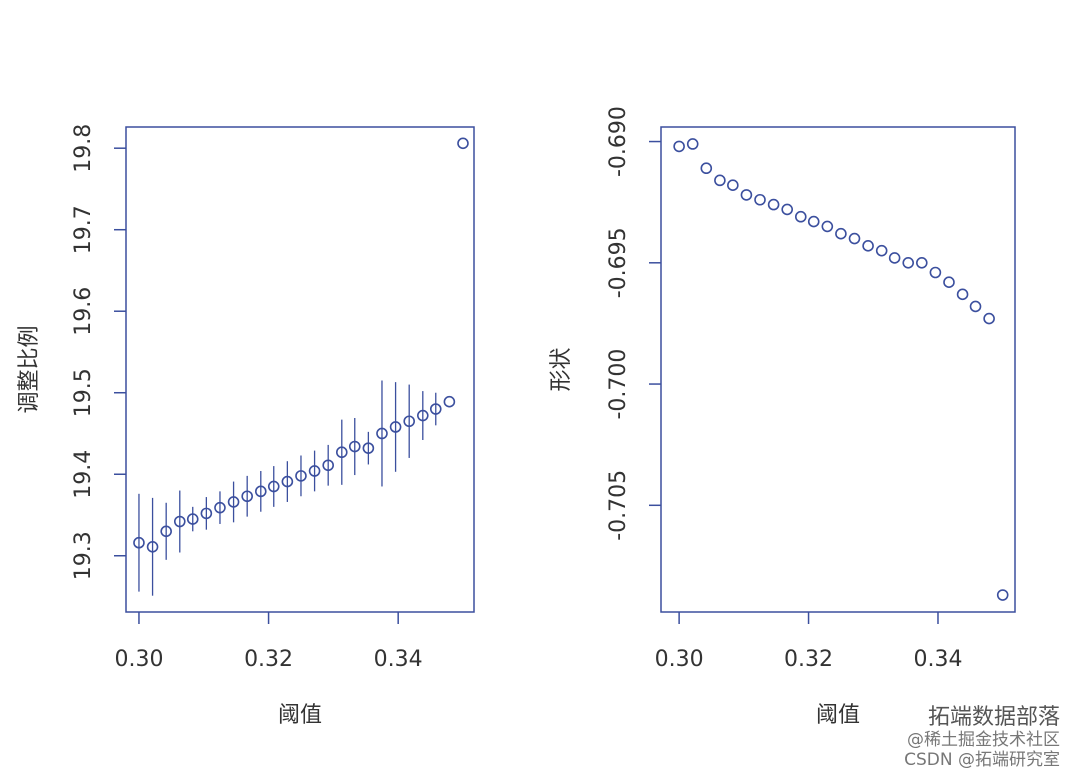 The width and height of the screenshot is (1080, 771). What do you see at coordinates (83, 148) in the screenshot?
I see `y-tick-label: 19.8` at bounding box center [83, 148].